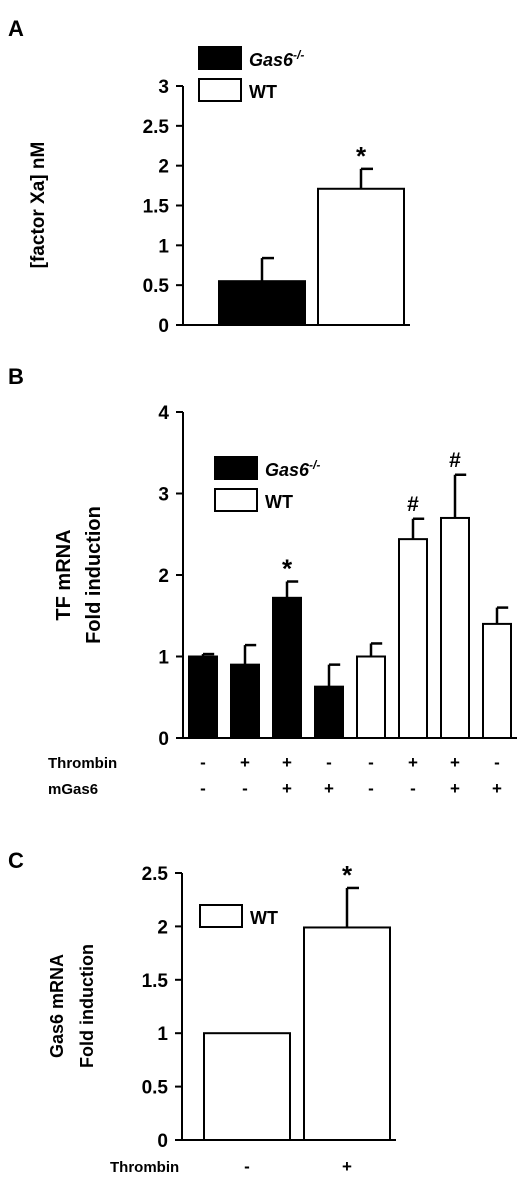 The width and height of the screenshot is (520, 1189). Describe the element at coordinates (163, 413) in the screenshot. I see `y-tick-label: 4` at that location.